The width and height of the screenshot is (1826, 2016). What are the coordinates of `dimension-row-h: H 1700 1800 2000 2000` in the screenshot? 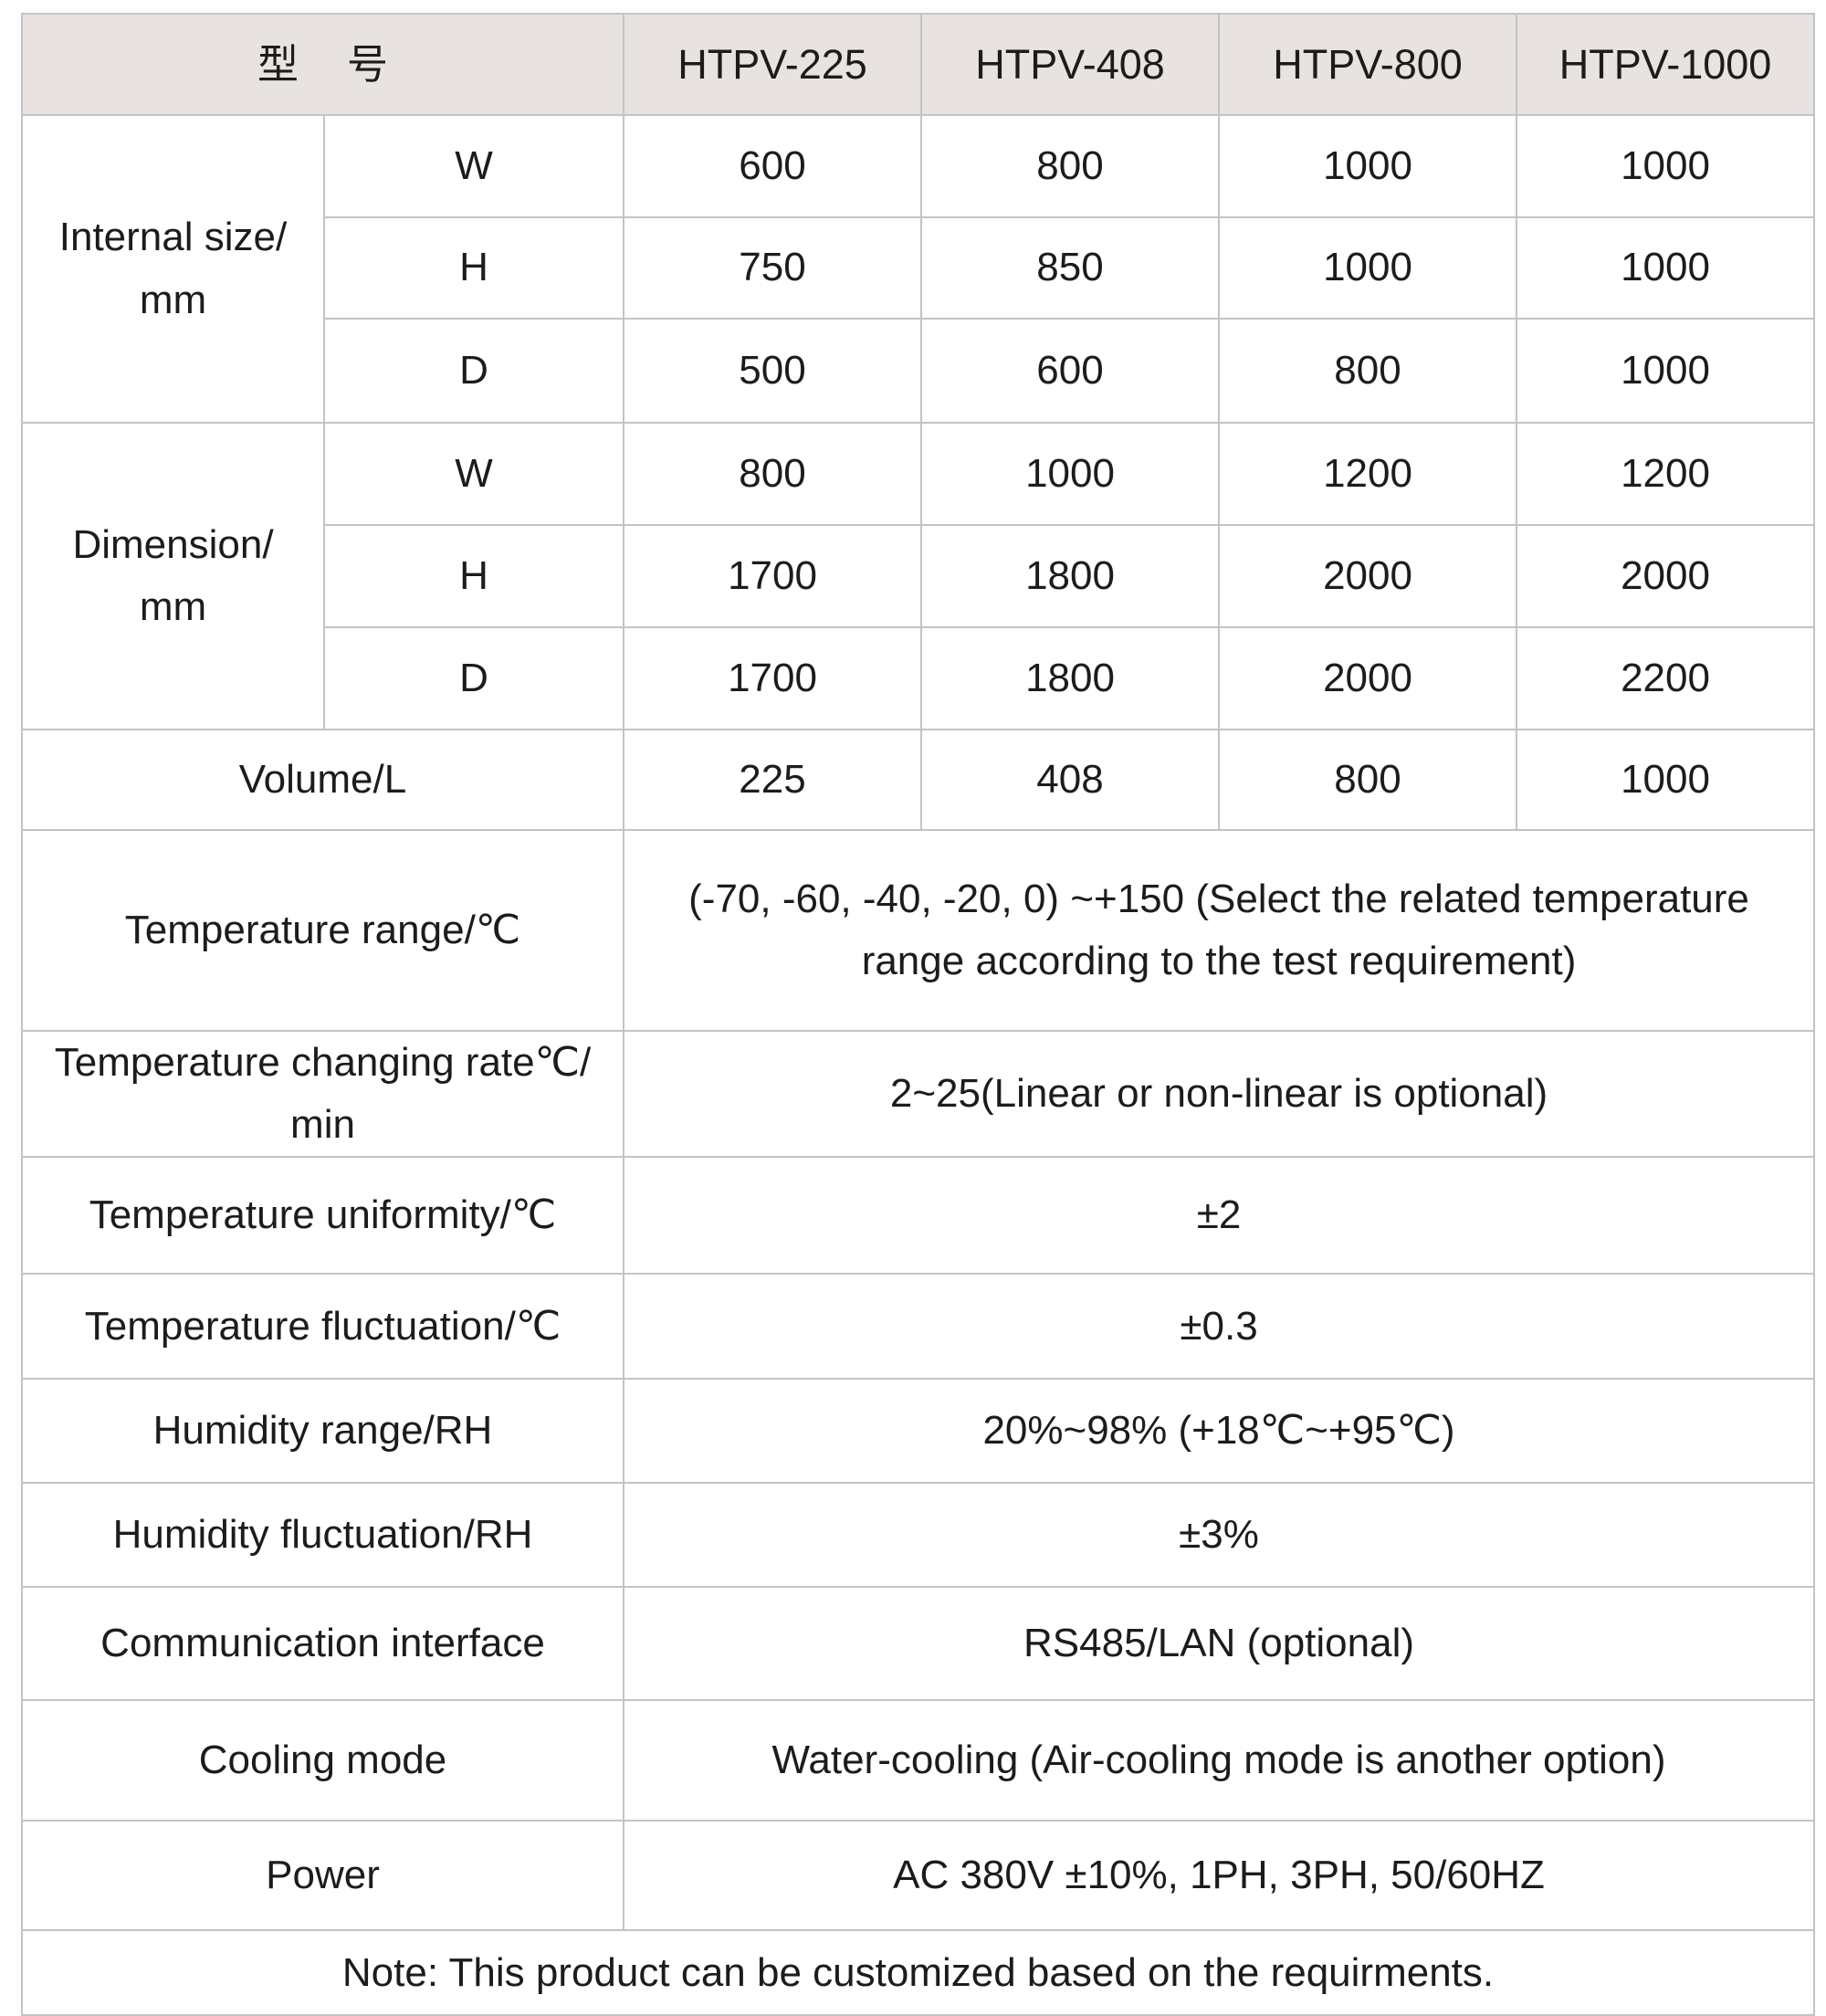 It's located at (919, 576).